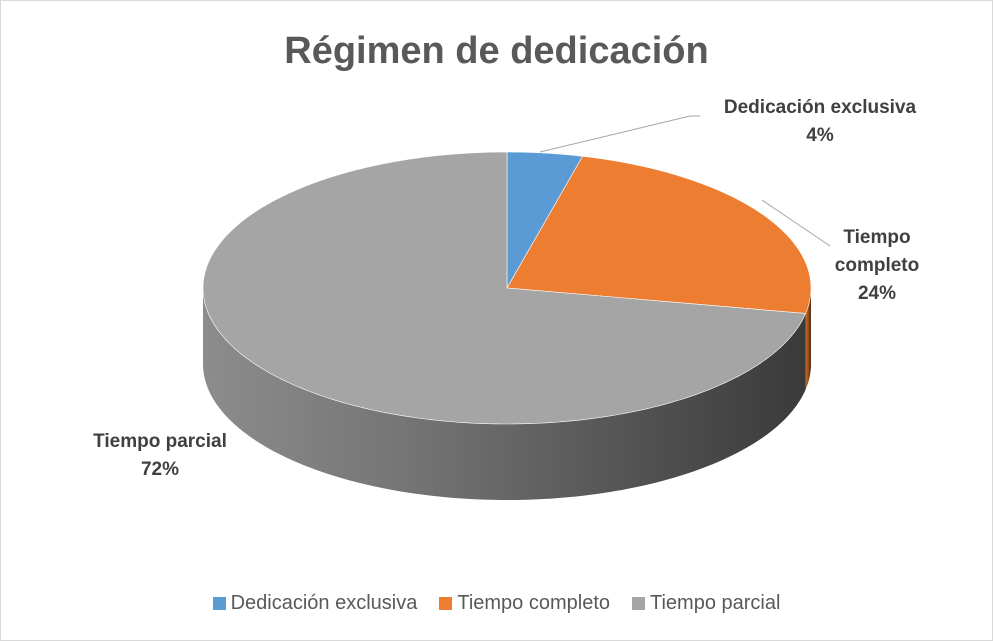 Image resolution: width=993 pixels, height=641 pixels. What do you see at coordinates (324, 603) in the screenshot?
I see `legend-label: Dedicación exclusiva` at bounding box center [324, 603].